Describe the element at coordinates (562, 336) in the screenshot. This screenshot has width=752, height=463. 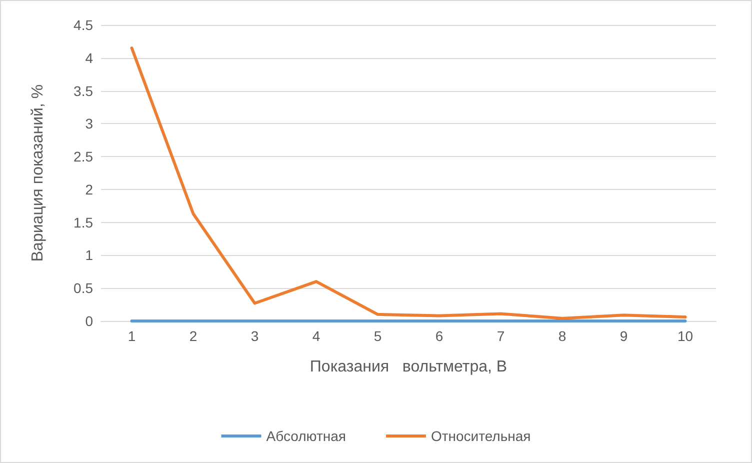
I see `x-tick-label: 8` at that location.